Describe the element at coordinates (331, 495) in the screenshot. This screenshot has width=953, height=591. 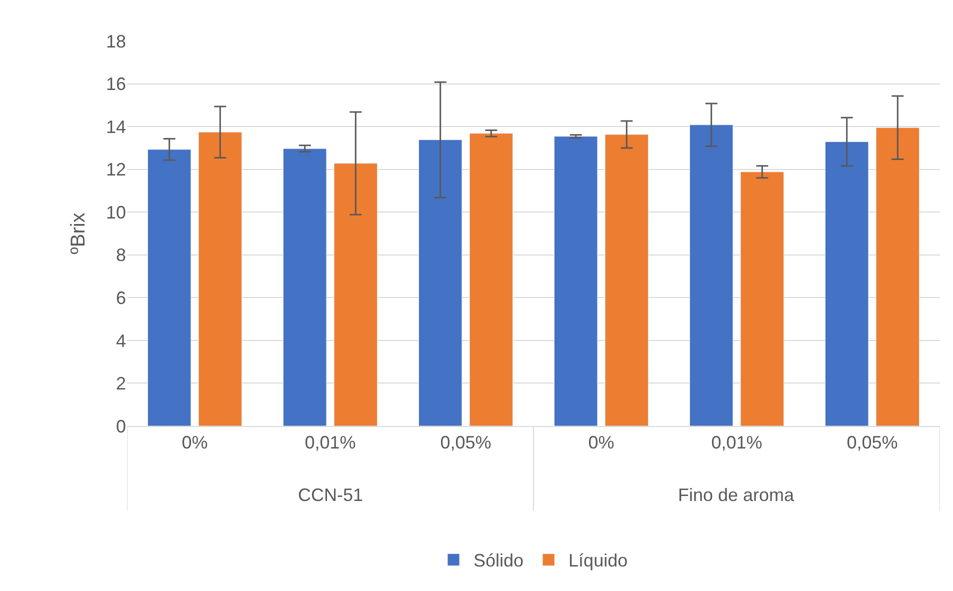
I see `text: CCN-51` at that location.